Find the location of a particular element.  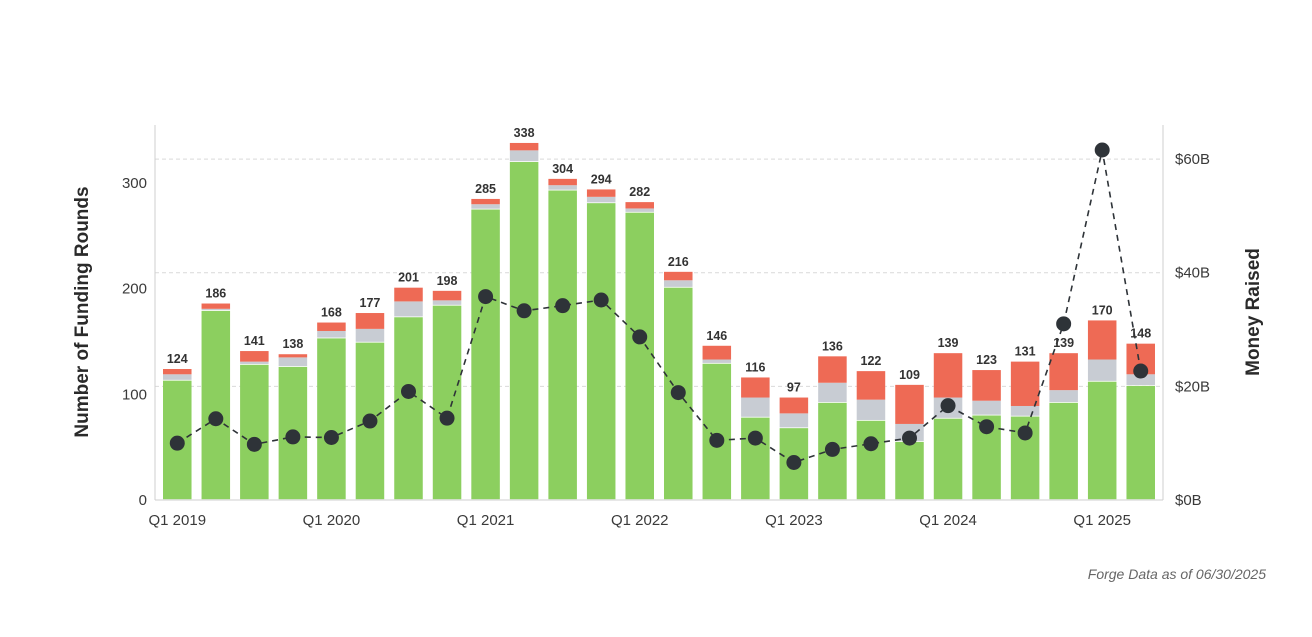

bar-total-label: 122 is located at coordinates (871, 361).